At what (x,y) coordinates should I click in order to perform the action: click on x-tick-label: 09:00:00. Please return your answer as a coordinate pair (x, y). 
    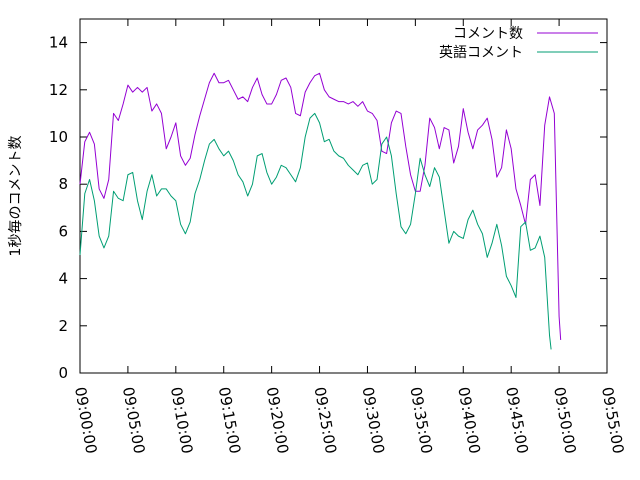
    Looking at the image, I should click on (85, 420).